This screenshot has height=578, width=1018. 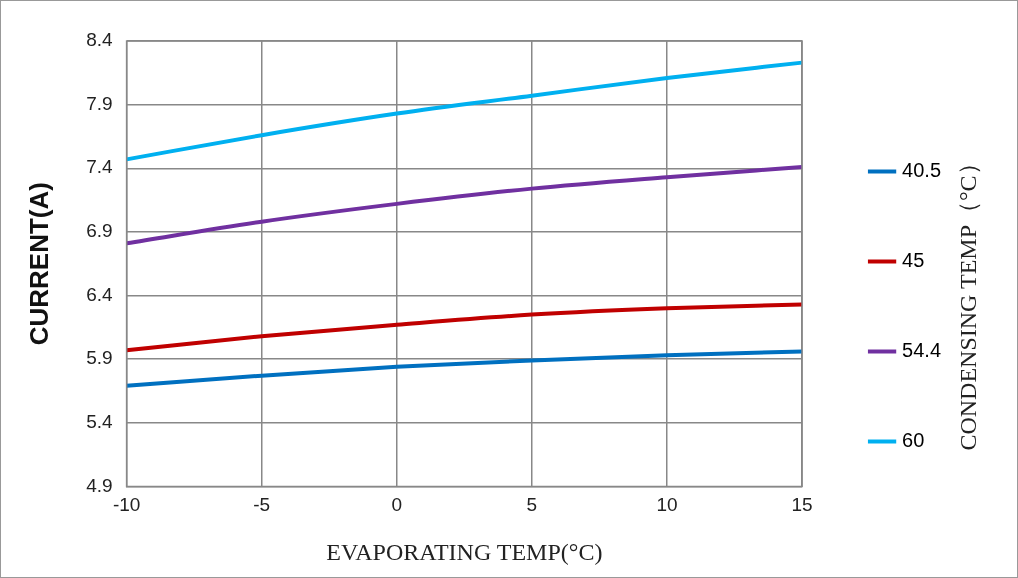 I want to click on x-tick-label: 5, so click(x=532, y=505).